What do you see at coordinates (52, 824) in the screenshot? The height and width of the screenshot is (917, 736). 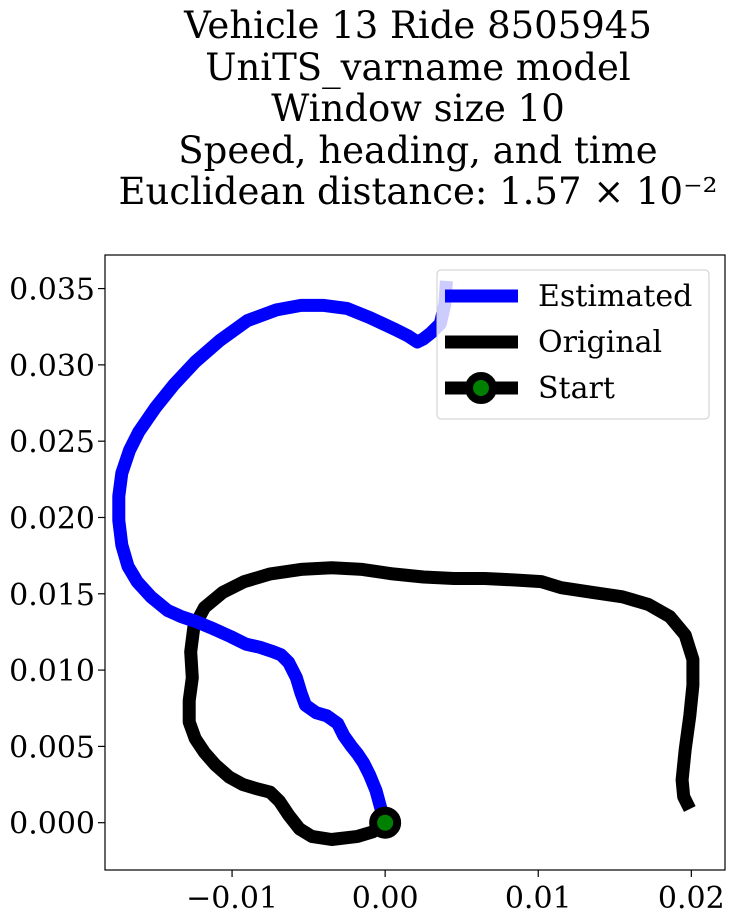 I see `y-tick-label: 0.000` at bounding box center [52, 824].